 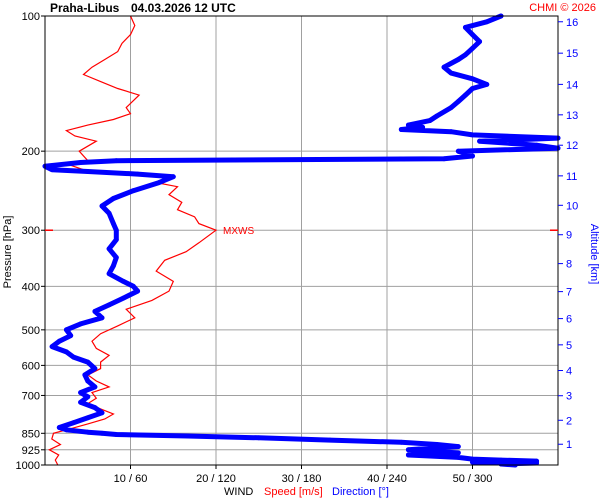 What do you see at coordinates (31, 451) in the screenshot?
I see `pressure-tick-label: 925` at bounding box center [31, 451].